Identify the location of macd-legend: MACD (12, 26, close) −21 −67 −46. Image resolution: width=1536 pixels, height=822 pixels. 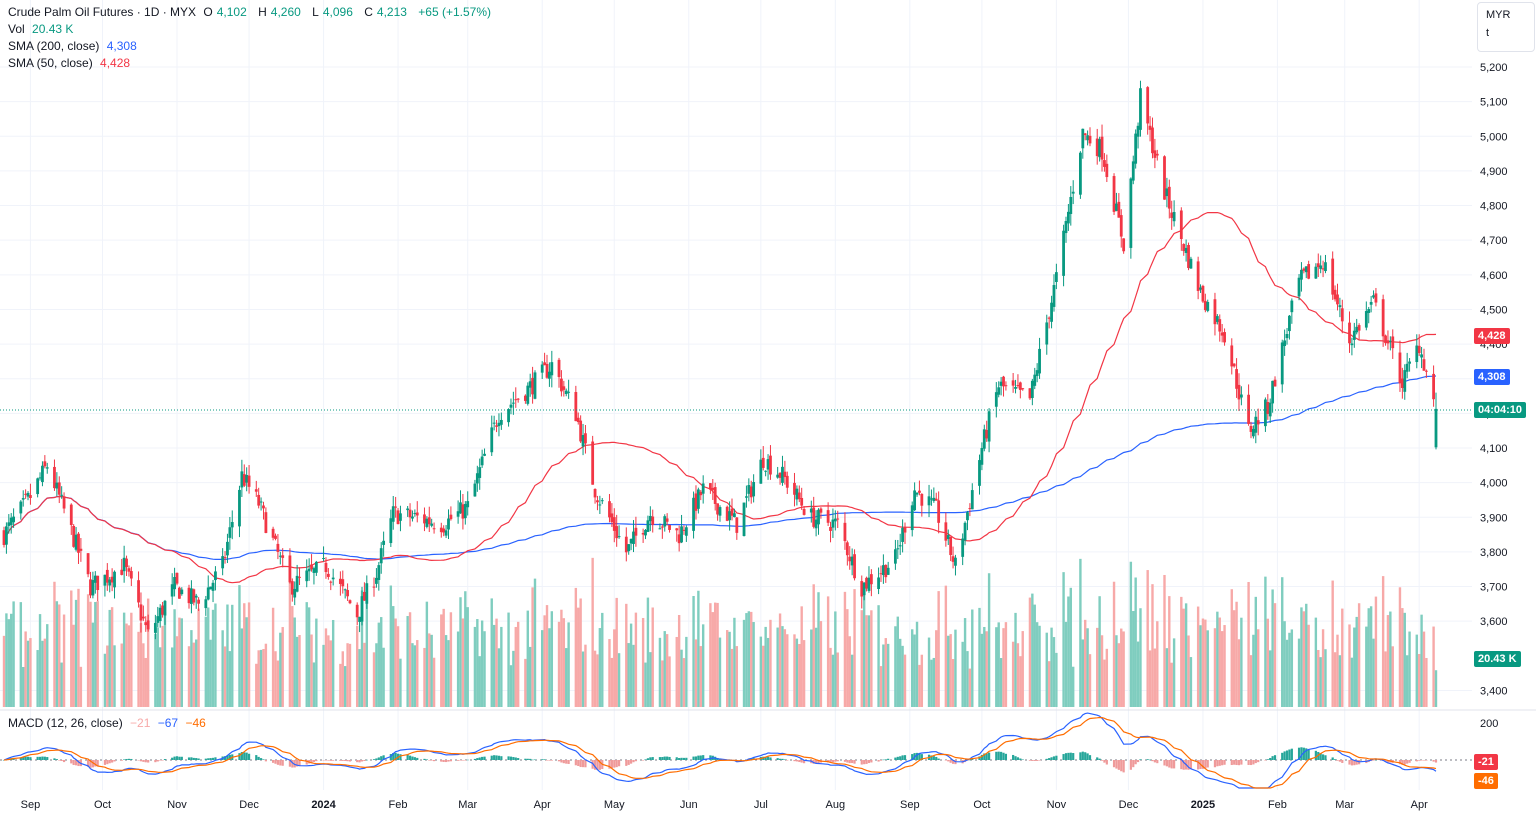
(109, 723).